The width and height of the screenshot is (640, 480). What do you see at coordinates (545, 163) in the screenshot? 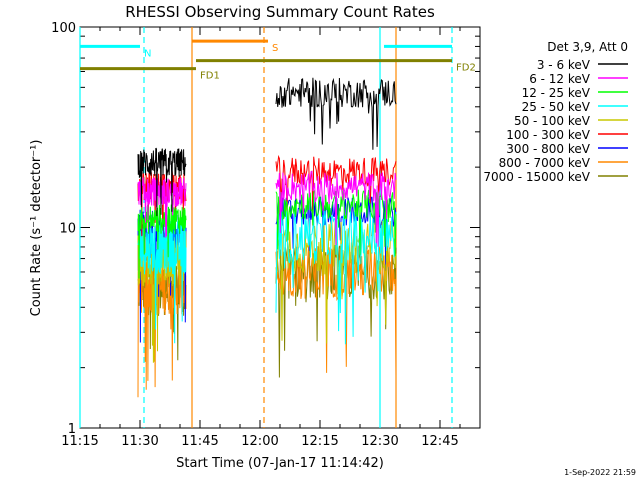
I see `legend-item-label: 800 - 7000 keV` at bounding box center [545, 163].